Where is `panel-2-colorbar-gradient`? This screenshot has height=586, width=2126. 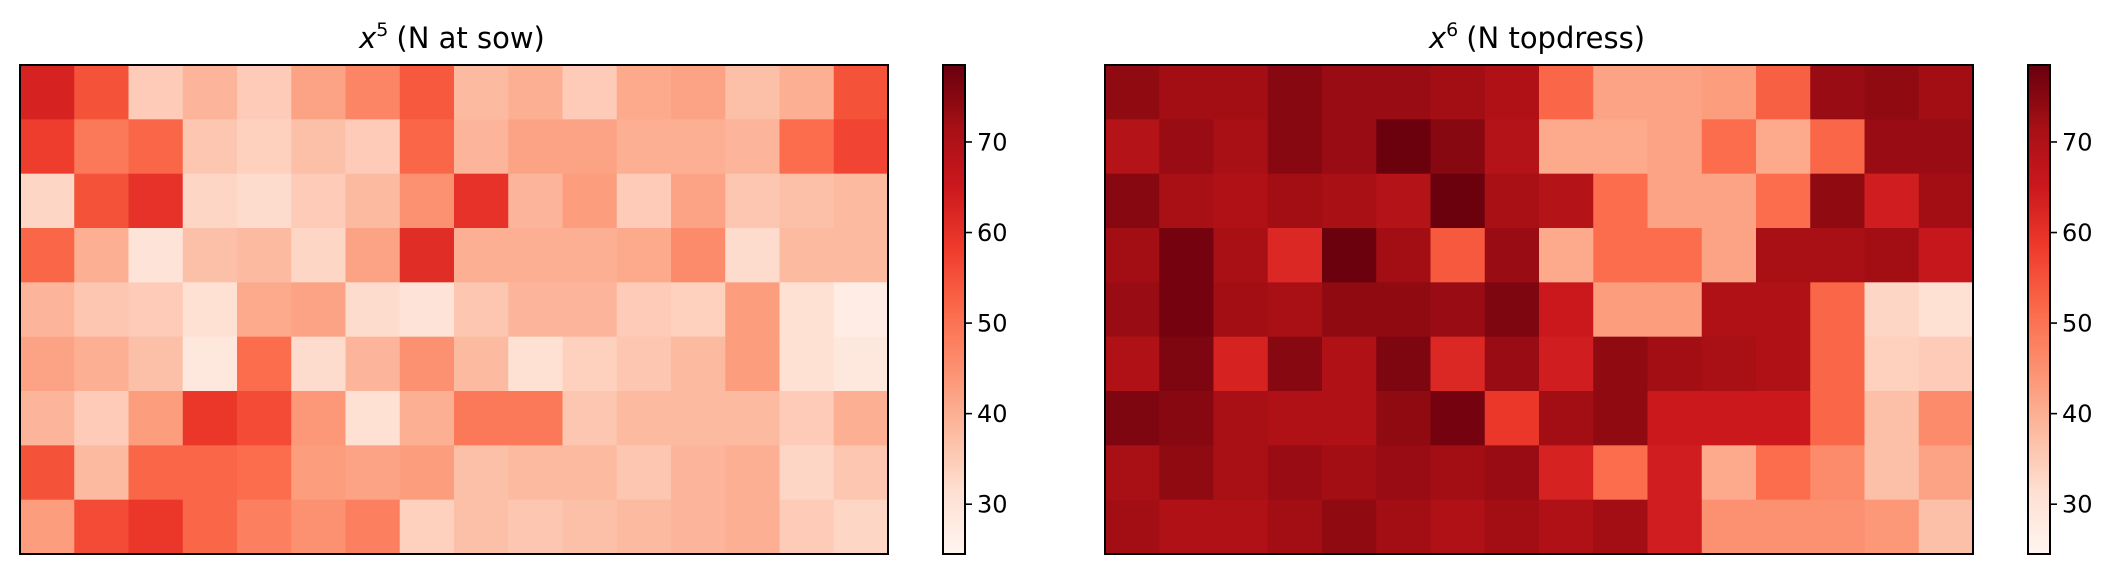 panel-2-colorbar-gradient is located at coordinates (2039, 309).